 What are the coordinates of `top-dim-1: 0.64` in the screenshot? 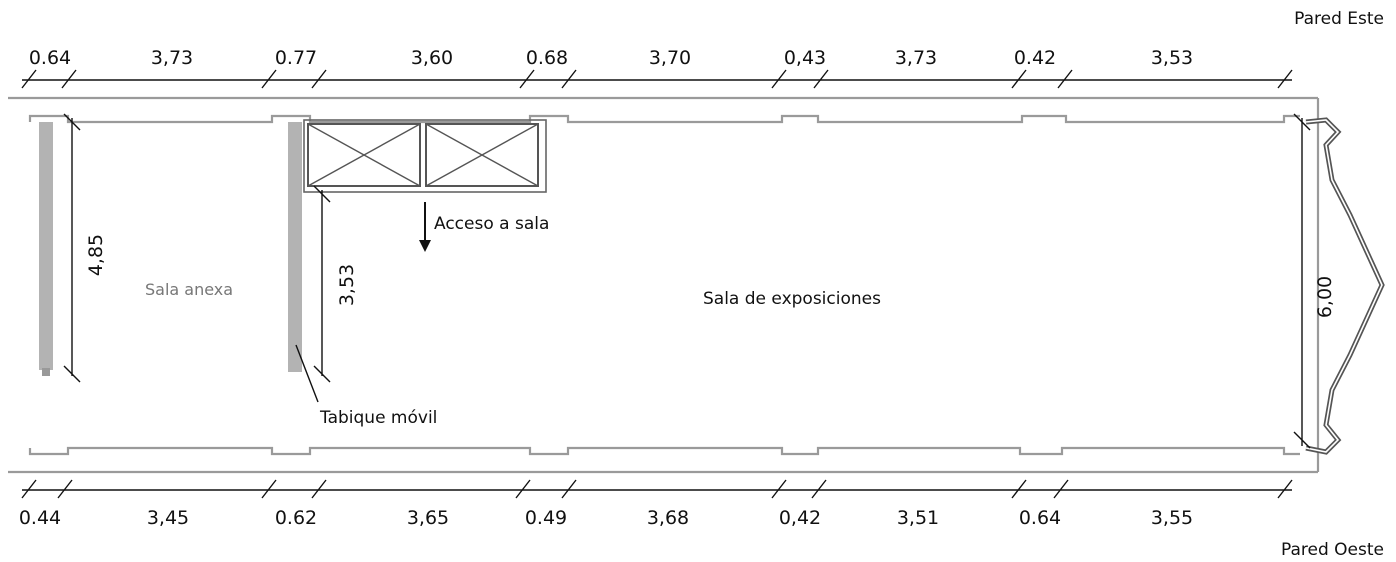 It's located at (50, 58).